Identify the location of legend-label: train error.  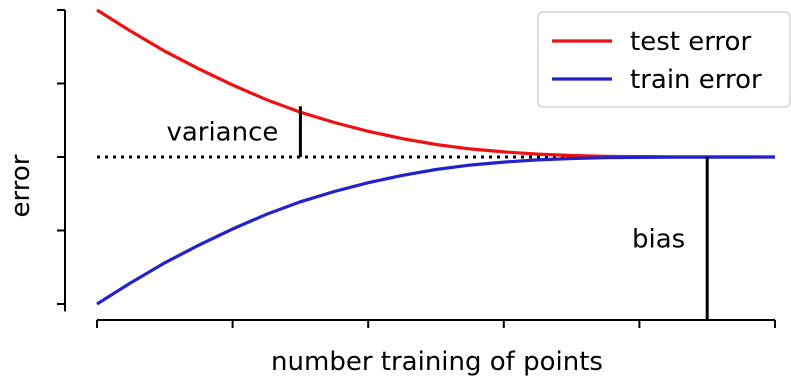
(696, 80).